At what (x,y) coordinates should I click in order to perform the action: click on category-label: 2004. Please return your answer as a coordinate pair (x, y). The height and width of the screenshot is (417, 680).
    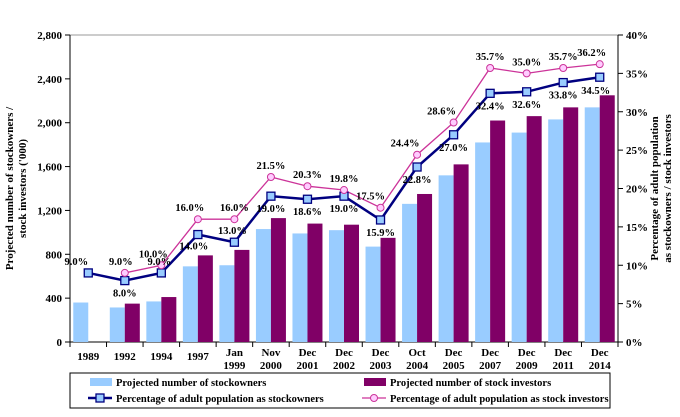
    Looking at the image, I should click on (417, 366).